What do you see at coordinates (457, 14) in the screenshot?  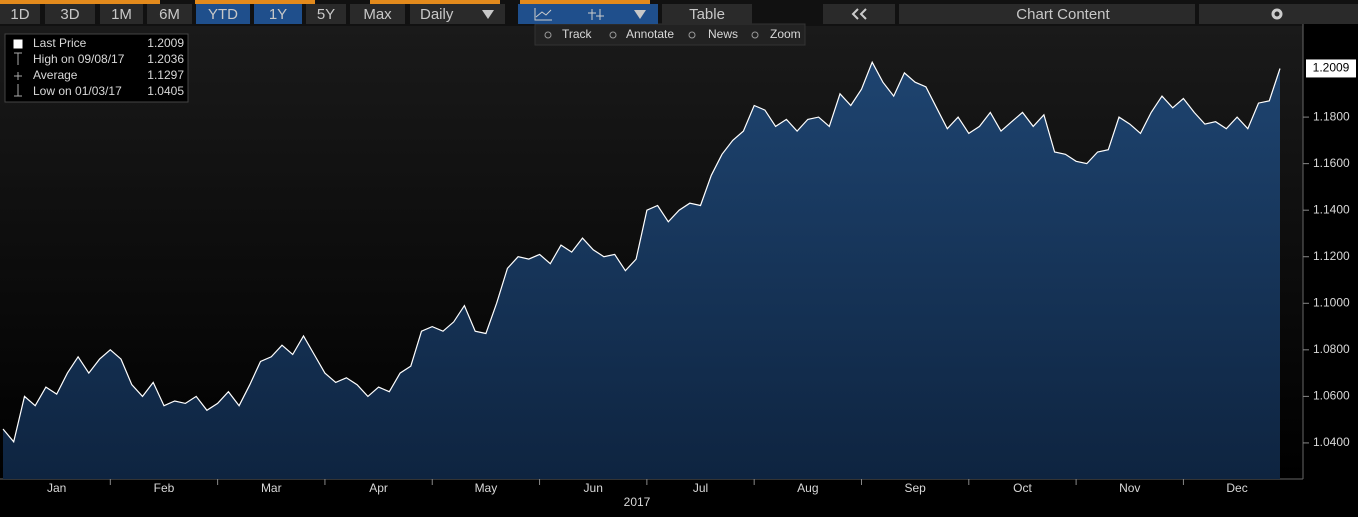 I see `frequency-button` at bounding box center [457, 14].